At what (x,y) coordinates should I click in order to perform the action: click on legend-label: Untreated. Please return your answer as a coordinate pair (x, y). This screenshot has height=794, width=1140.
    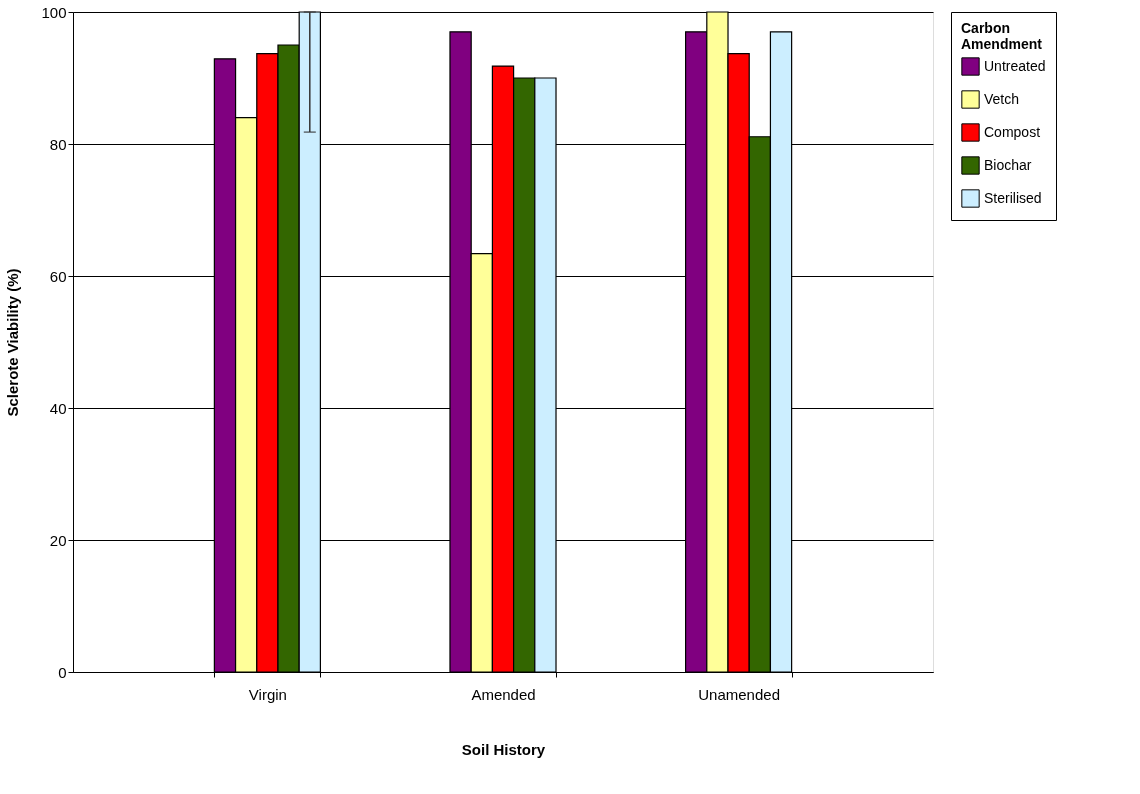
    Looking at the image, I should click on (1015, 65).